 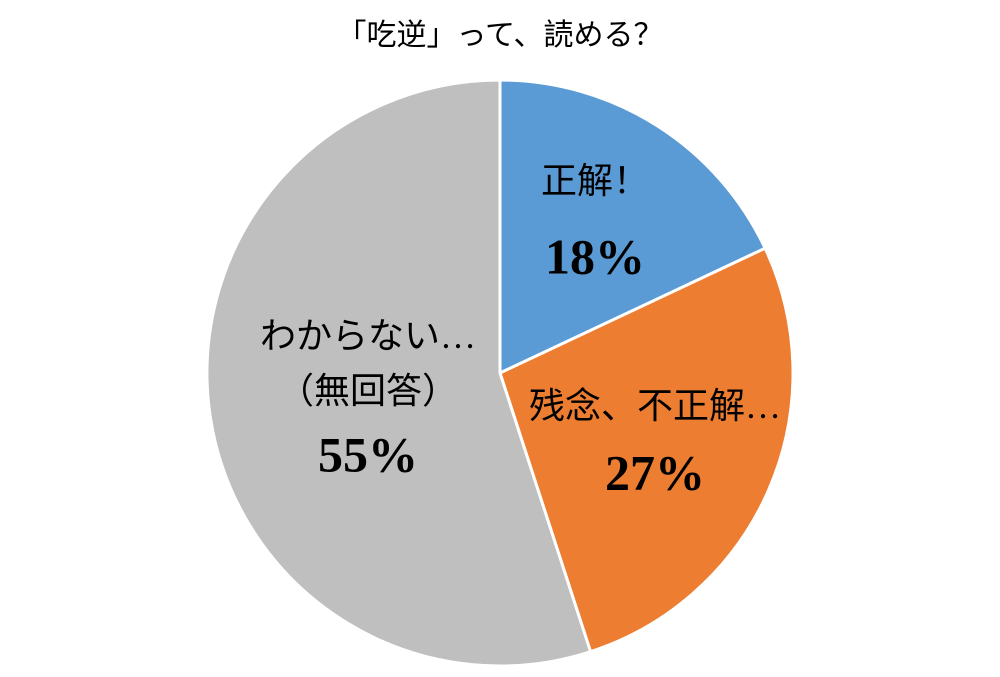 What do you see at coordinates (368, 391) in the screenshot?
I see `slice-label-line: （無回答）` at bounding box center [368, 391].